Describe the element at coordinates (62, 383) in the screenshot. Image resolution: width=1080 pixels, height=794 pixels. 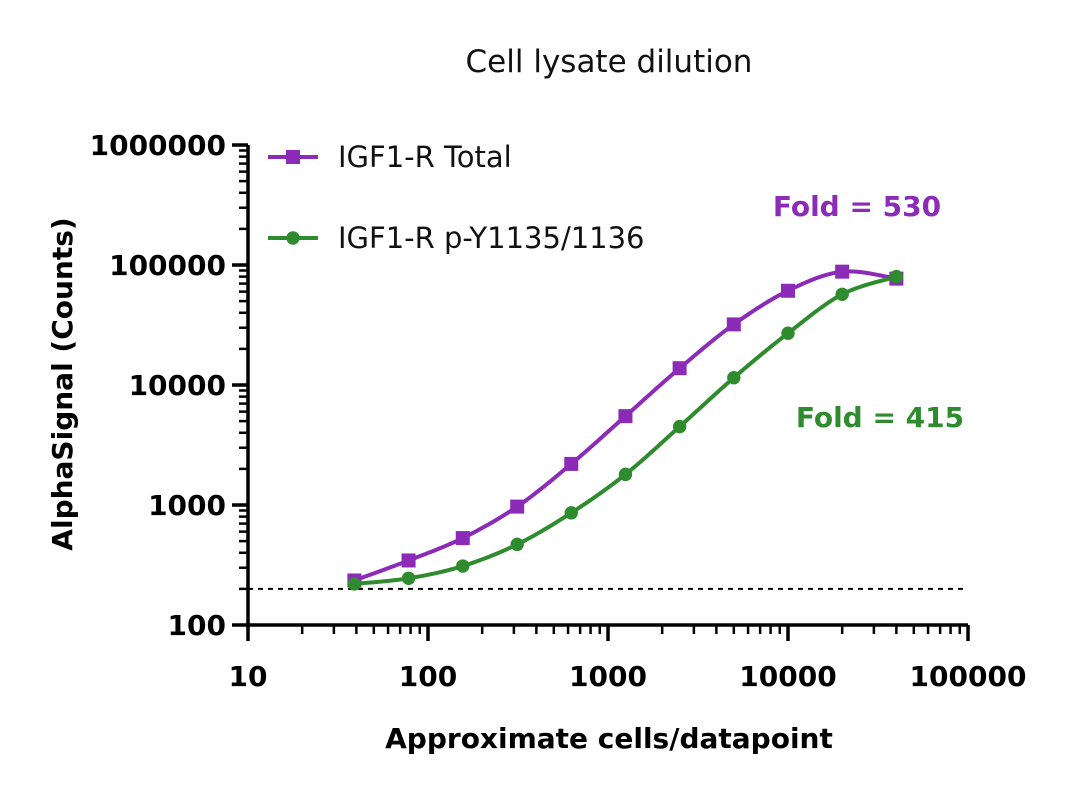
I see `y-axis-label: AlphaSignal (Counts)` at that location.